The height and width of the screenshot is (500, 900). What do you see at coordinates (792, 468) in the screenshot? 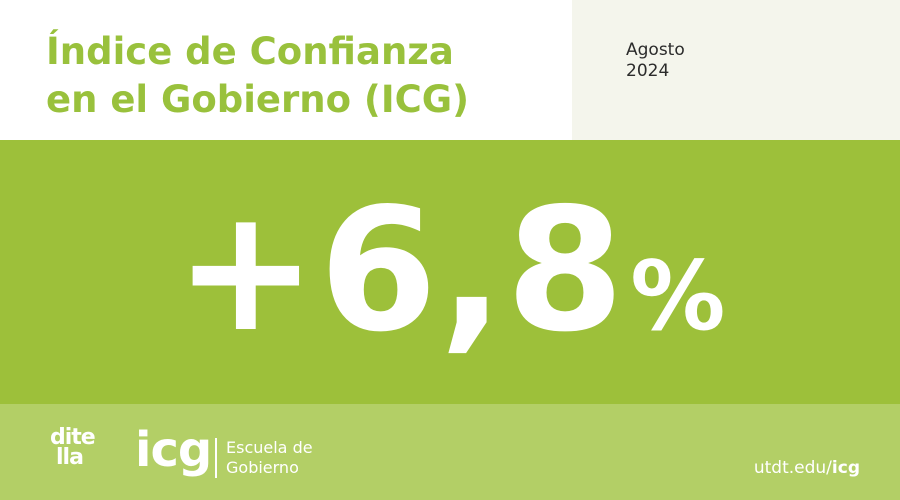
I see `url-base: utdt.edu/` at bounding box center [792, 468].